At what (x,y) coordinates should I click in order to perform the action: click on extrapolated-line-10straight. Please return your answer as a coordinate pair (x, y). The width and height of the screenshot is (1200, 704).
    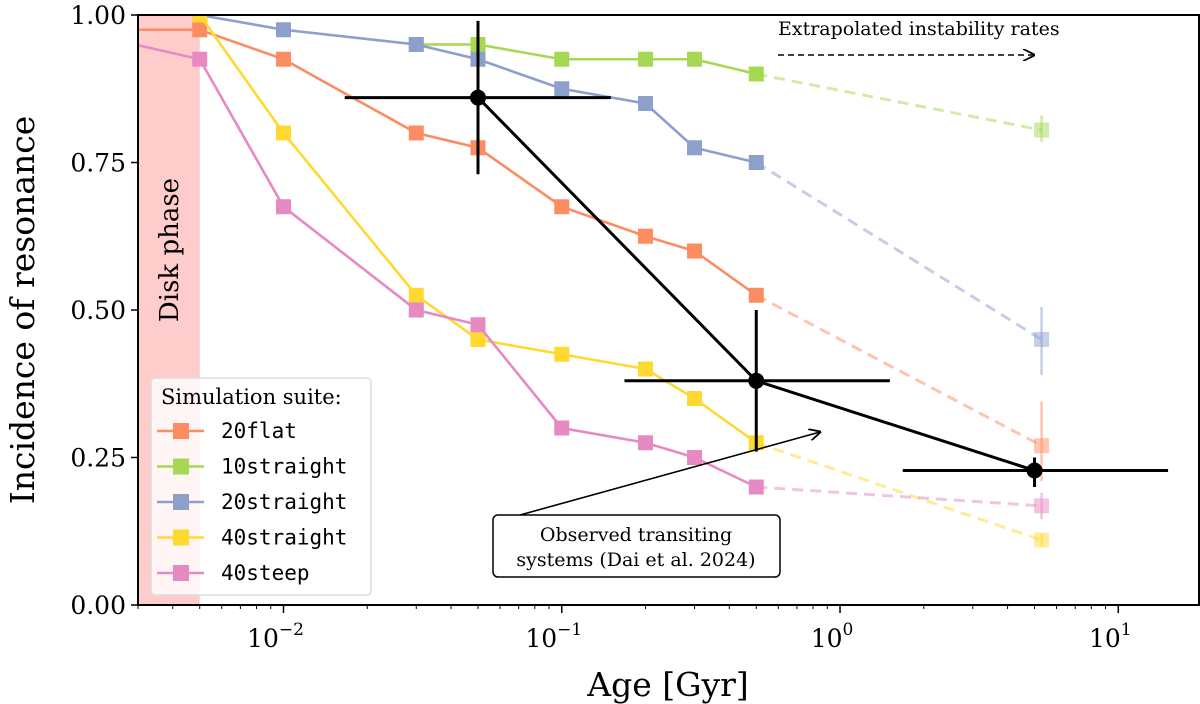
    Looking at the image, I should click on (898, 102).